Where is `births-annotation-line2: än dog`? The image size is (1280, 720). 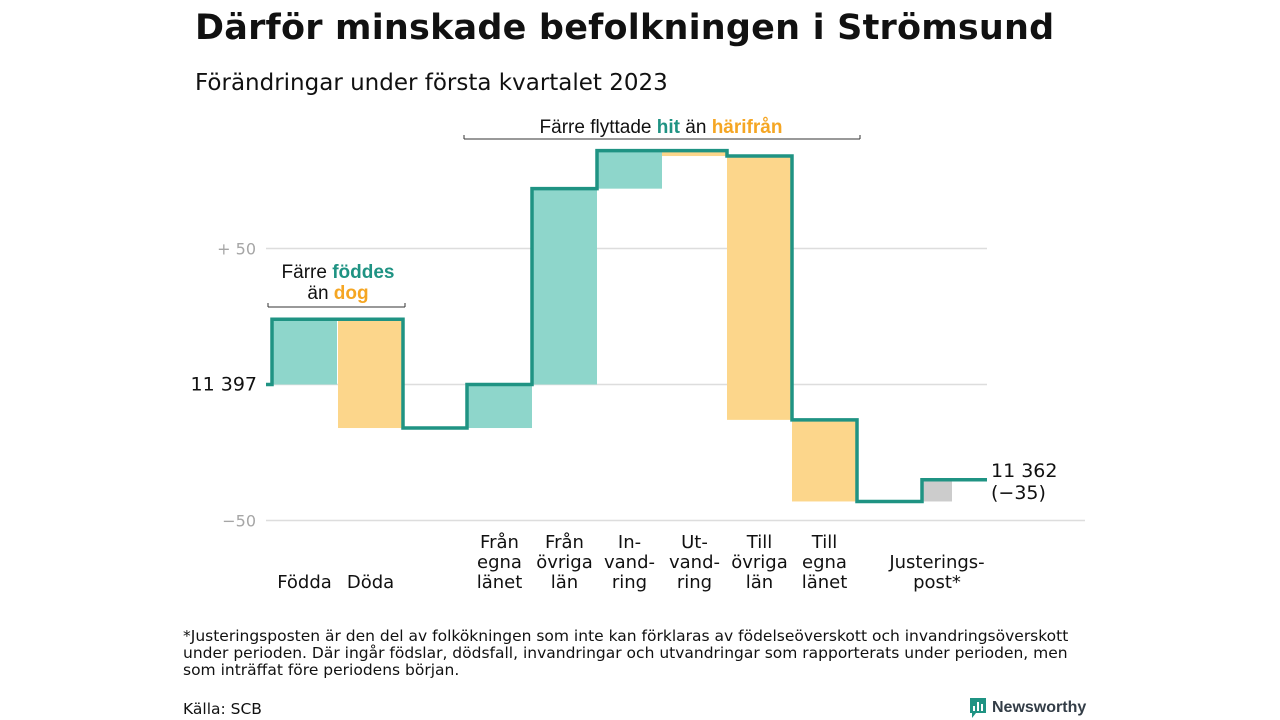
births-annotation-line2: än dog is located at coordinates (337, 293).